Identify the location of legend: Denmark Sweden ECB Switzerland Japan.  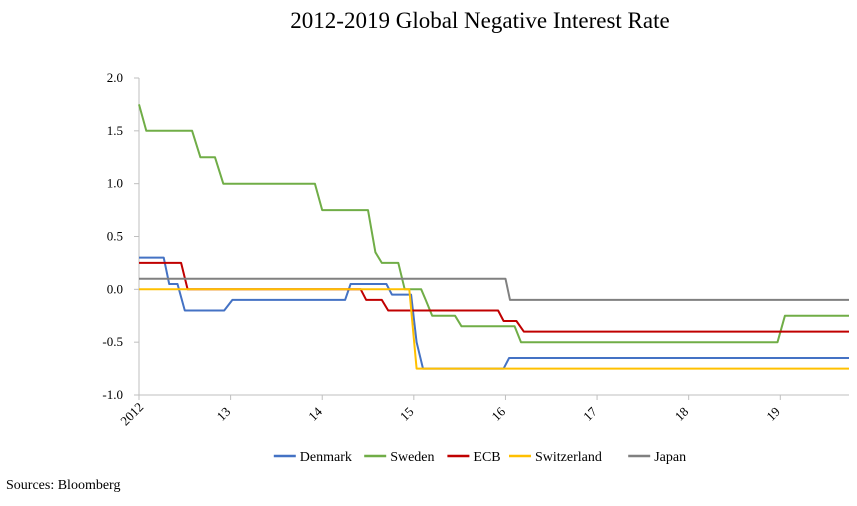
(479, 457).